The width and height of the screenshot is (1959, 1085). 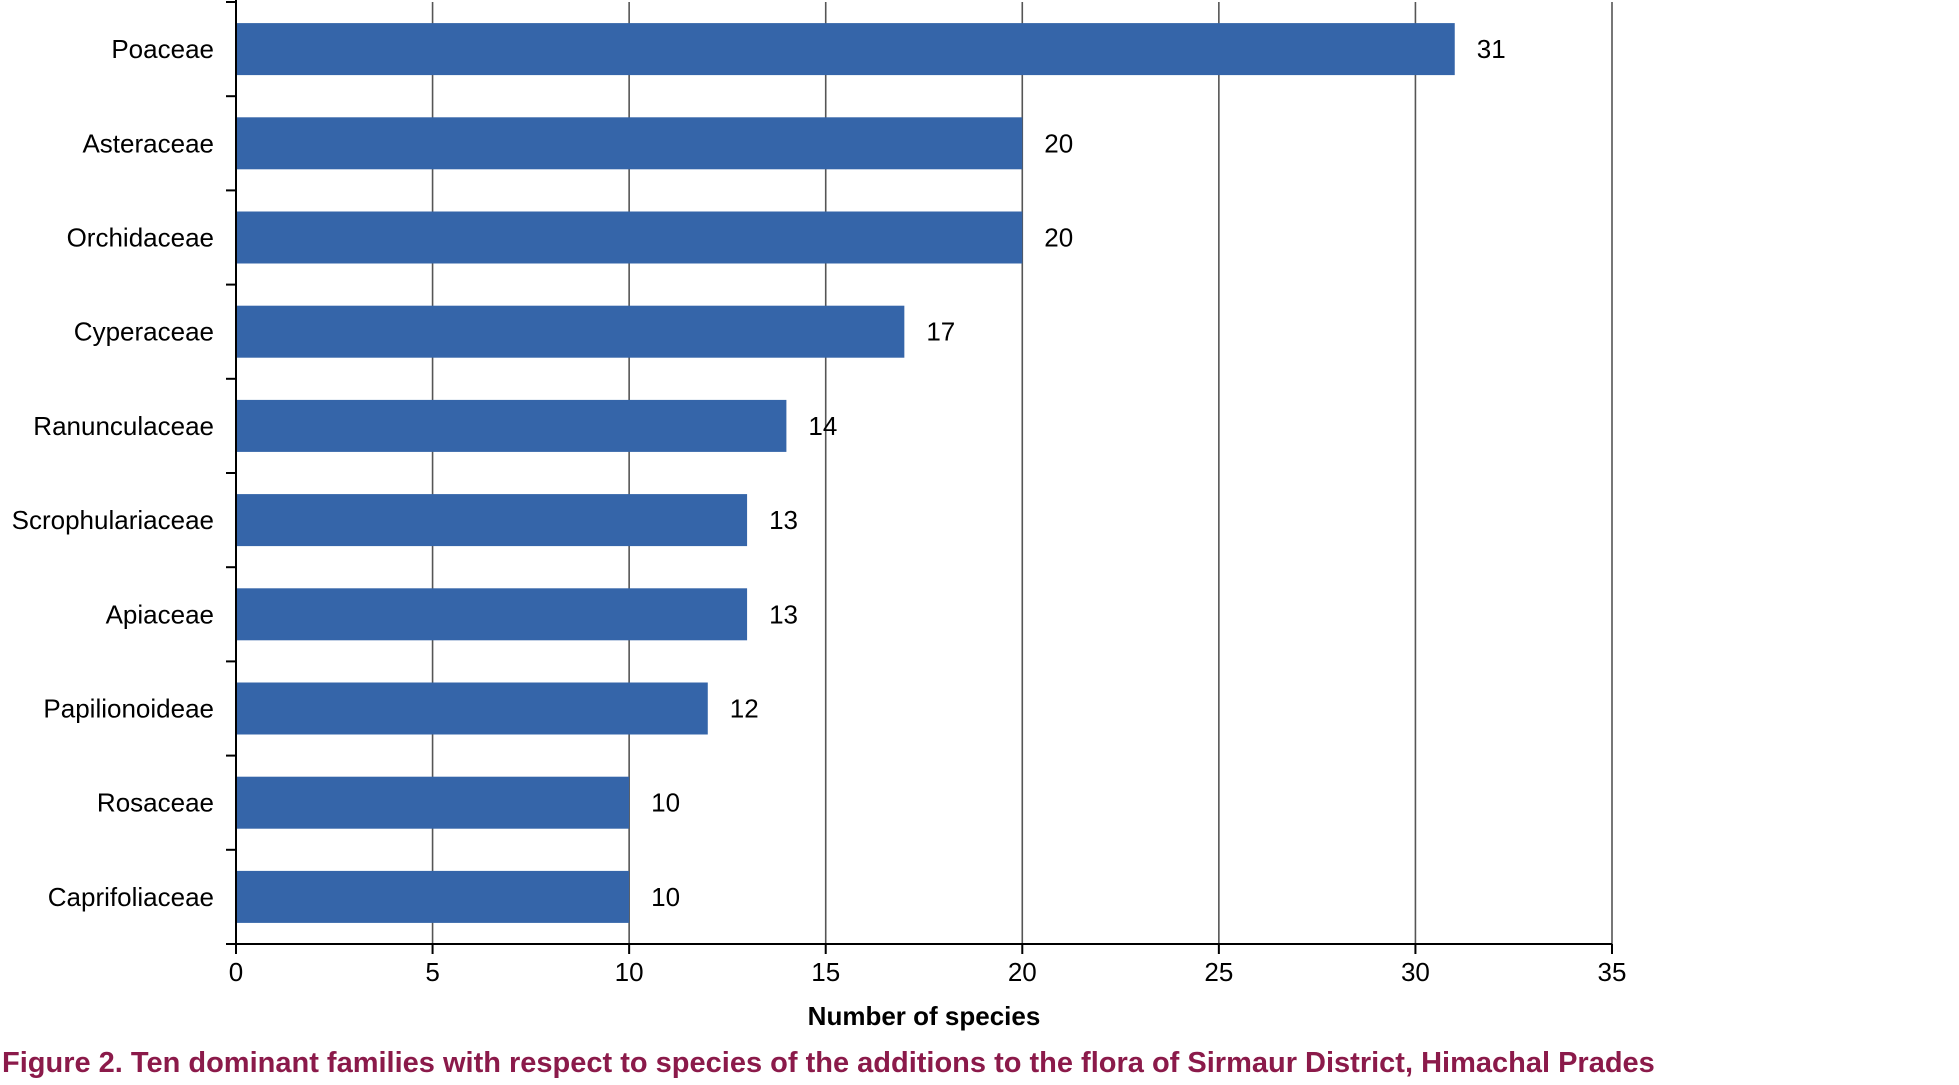 I want to click on category-label-cyperaceae: Cyperaceae, so click(x=144, y=332).